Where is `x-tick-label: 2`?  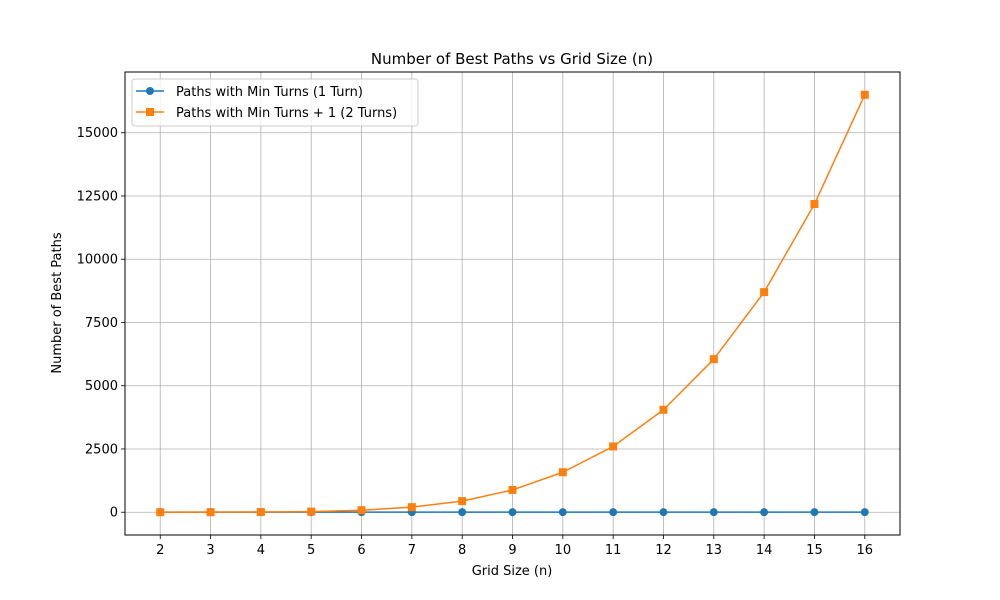
x-tick-label: 2 is located at coordinates (160, 550).